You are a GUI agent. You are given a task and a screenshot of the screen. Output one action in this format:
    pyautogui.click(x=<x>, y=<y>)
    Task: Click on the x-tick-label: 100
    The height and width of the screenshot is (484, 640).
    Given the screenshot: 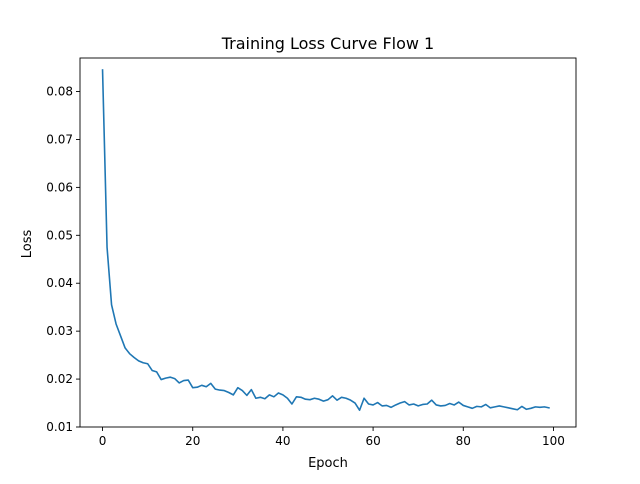 What is the action you would take?
    pyautogui.click(x=553, y=441)
    